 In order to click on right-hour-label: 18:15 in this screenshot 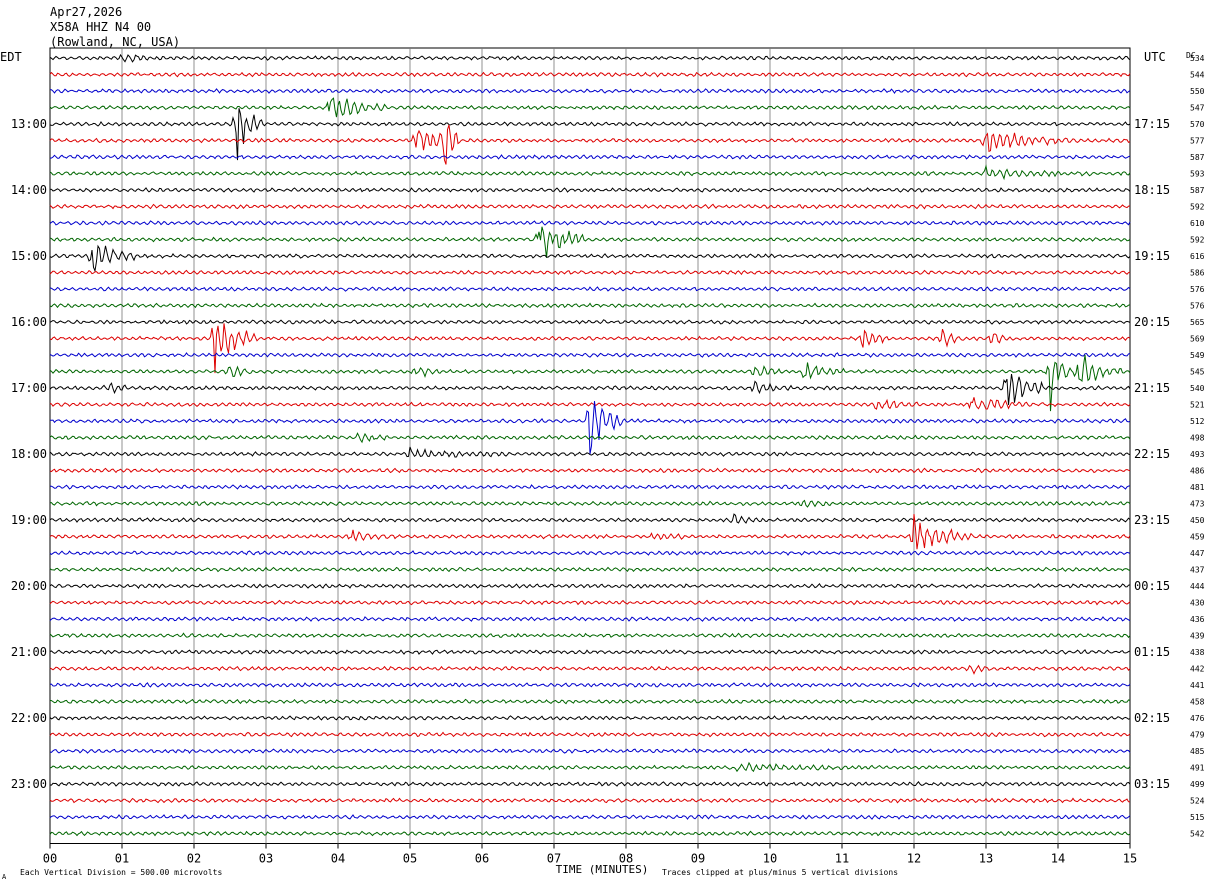, I will do `click(1152, 190)`.